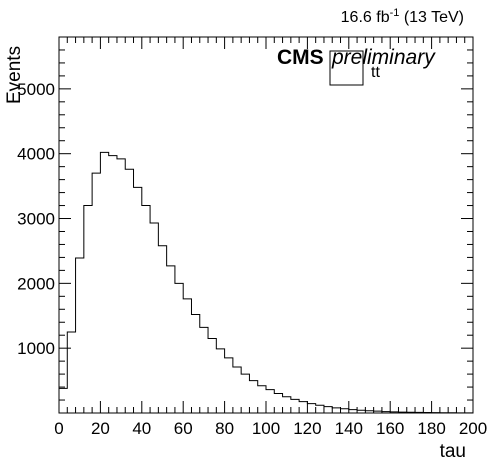  What do you see at coordinates (36, 89) in the screenshot?
I see `y-tick-label: 5000` at bounding box center [36, 89].